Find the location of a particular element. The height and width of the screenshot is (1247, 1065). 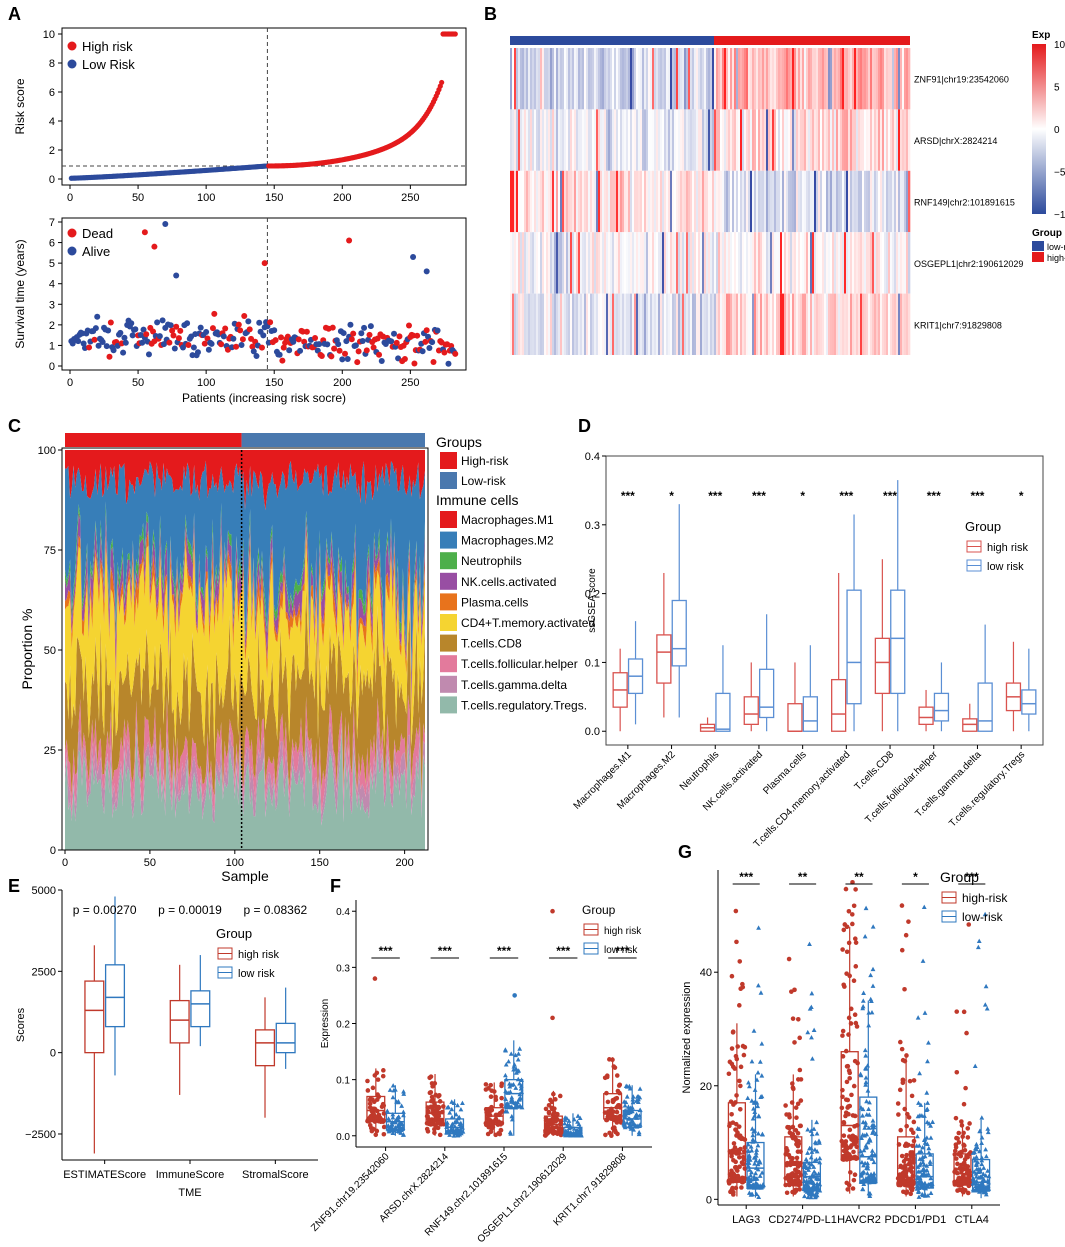

plot-frame is located at coordinates (245, 649).